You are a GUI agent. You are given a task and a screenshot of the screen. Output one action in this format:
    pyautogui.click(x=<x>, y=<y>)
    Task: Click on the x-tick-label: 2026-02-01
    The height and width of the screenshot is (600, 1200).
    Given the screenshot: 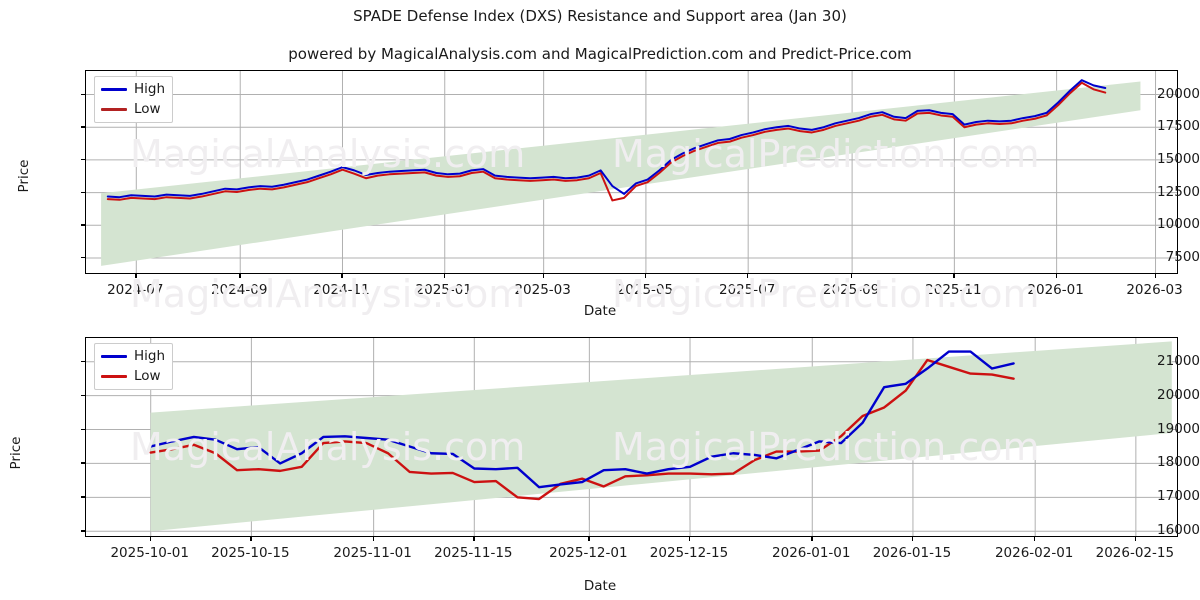 What is the action you would take?
    pyautogui.click(x=1034, y=553)
    